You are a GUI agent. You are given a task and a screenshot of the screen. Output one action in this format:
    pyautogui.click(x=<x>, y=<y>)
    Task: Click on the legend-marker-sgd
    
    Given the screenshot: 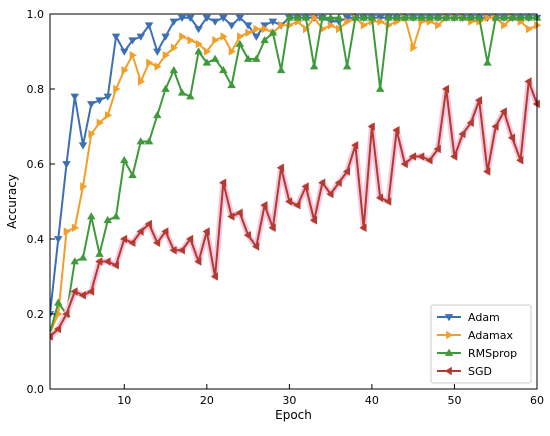 What is the action you would take?
    pyautogui.click(x=448, y=371)
    